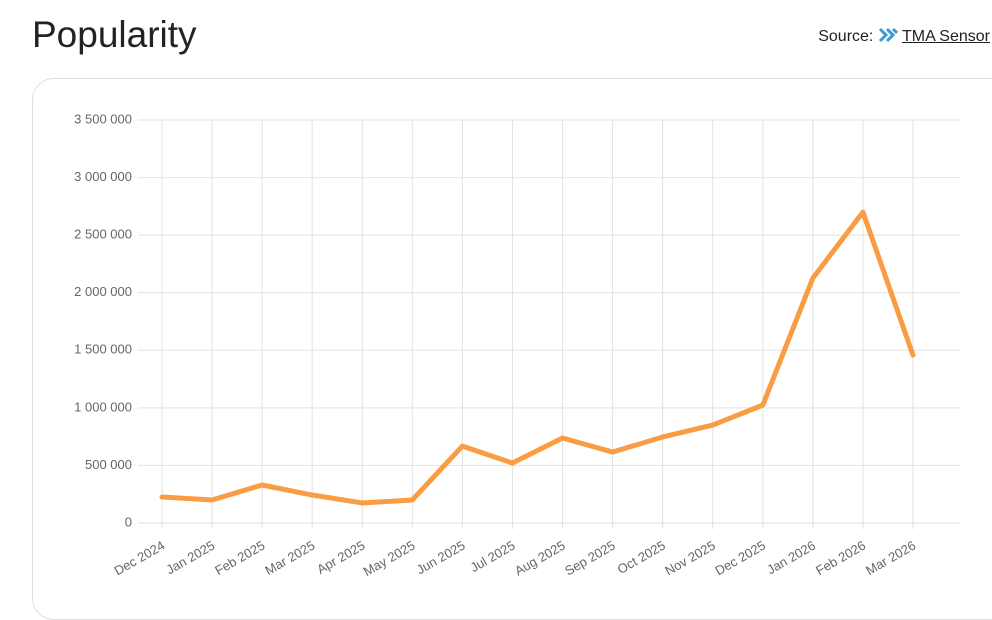 The image size is (992, 620). What do you see at coordinates (846, 36) in the screenshot?
I see `source-label: Source:` at bounding box center [846, 36].